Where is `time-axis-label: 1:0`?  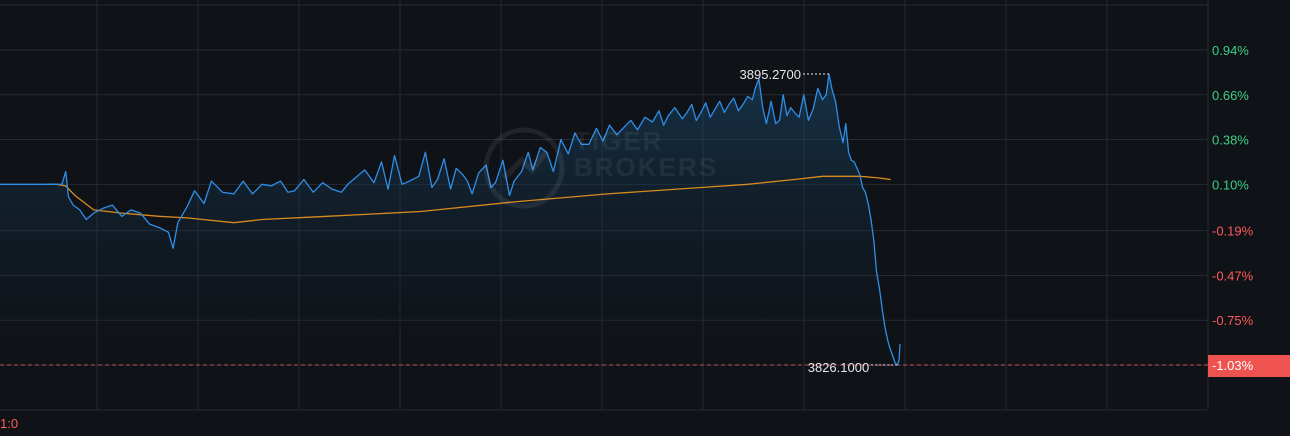
time-axis-label: 1:0 is located at coordinates (9, 423).